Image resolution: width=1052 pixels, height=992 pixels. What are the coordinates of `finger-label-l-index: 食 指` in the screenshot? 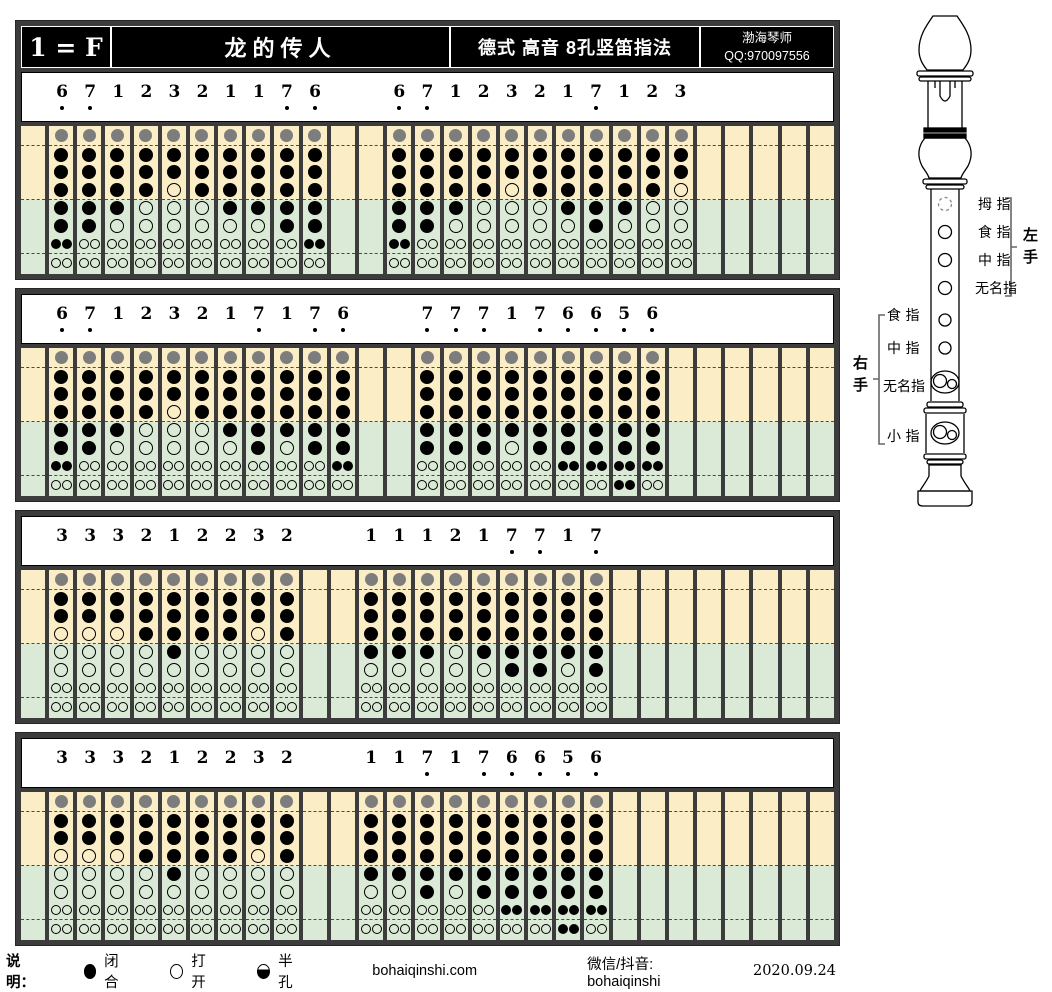 It's located at (994, 232).